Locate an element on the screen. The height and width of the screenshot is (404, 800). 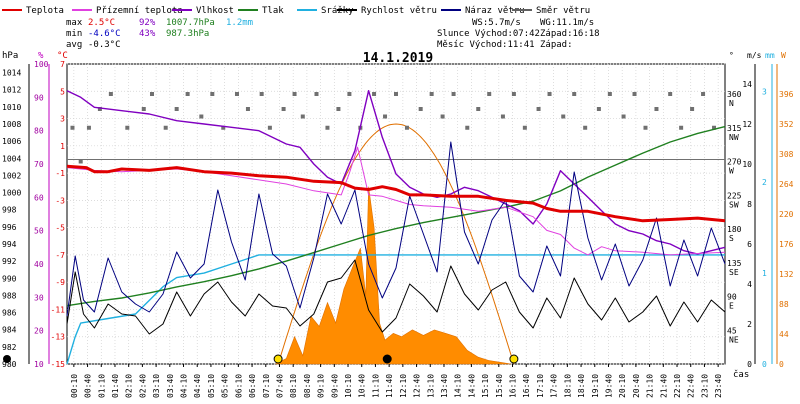
tick-hpa: 998 is located at coordinates (9, 210).